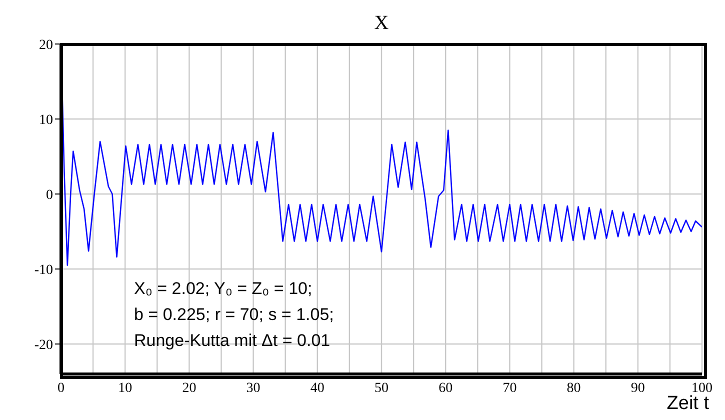 The height and width of the screenshot is (420, 725). Describe the element at coordinates (702, 388) in the screenshot. I see `x-tick-label: 100` at that location.